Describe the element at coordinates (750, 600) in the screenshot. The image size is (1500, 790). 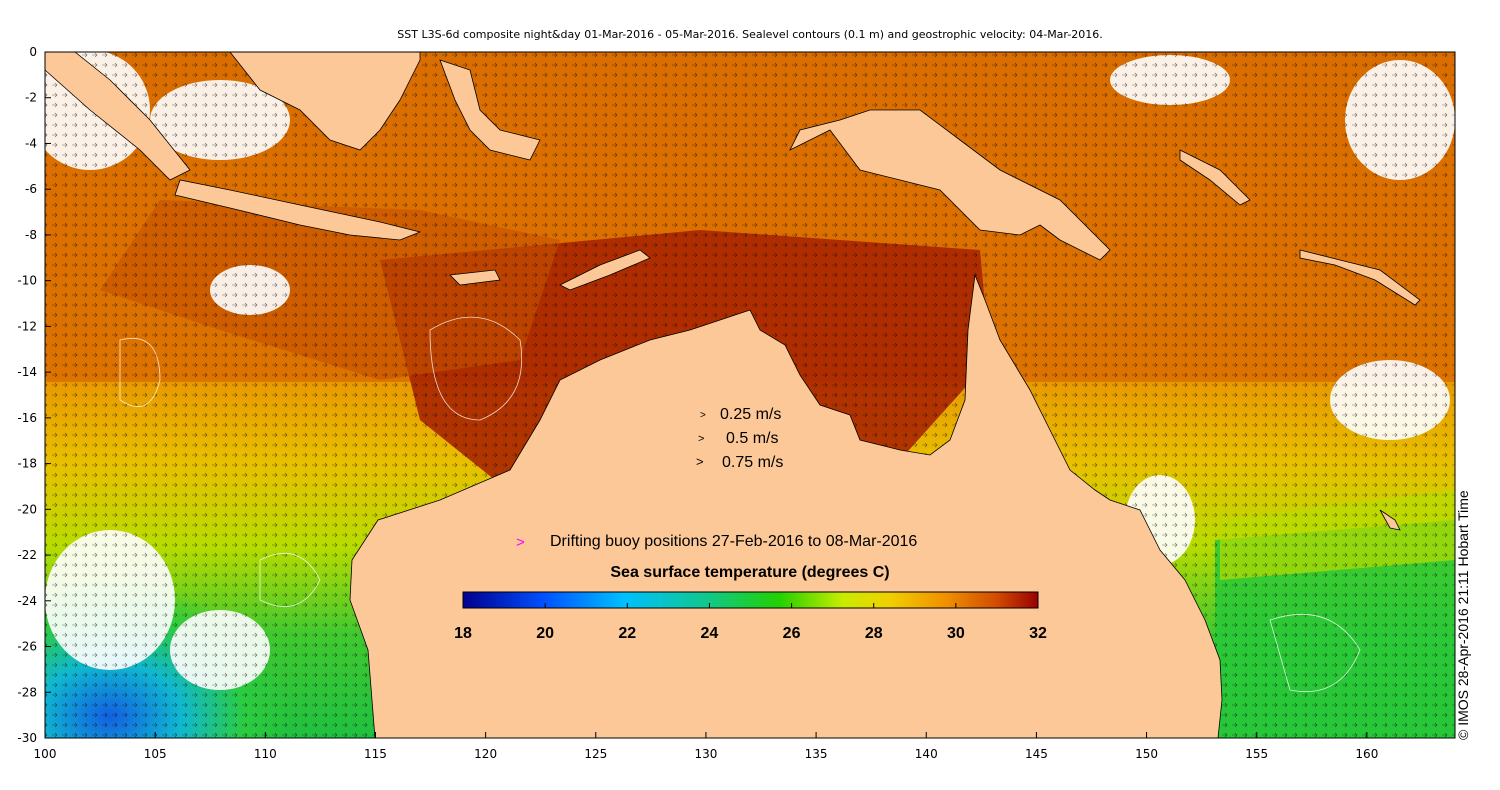
I see `colorbar-gradient` at that location.